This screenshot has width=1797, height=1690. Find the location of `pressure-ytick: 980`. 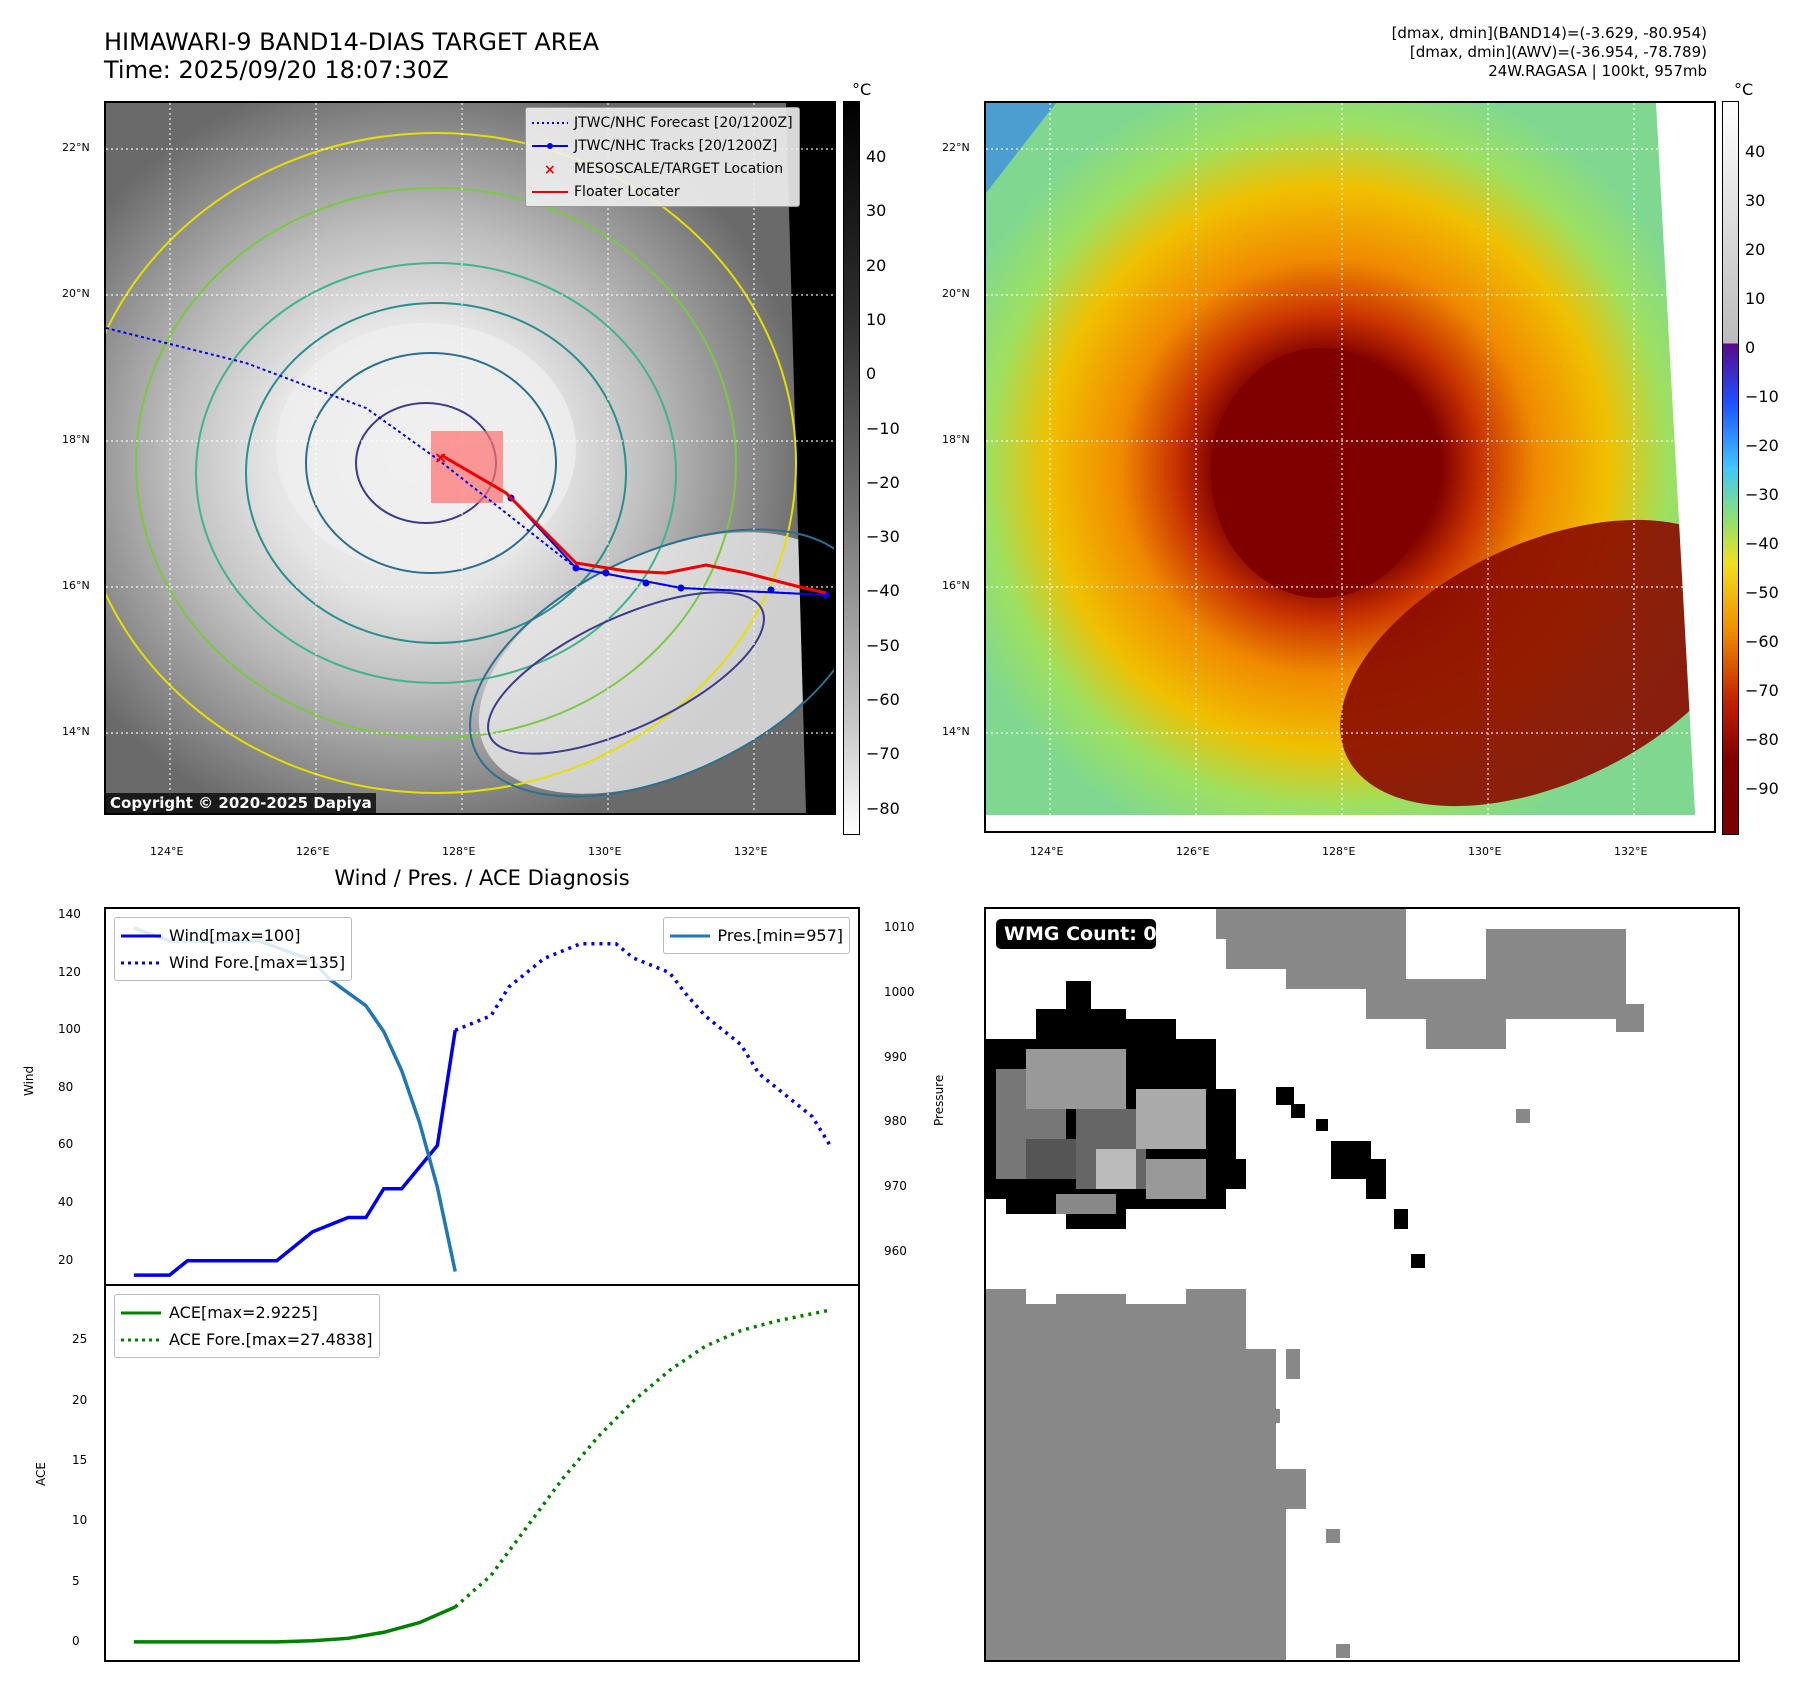

pressure-ytick: 980 is located at coordinates (895, 1121).